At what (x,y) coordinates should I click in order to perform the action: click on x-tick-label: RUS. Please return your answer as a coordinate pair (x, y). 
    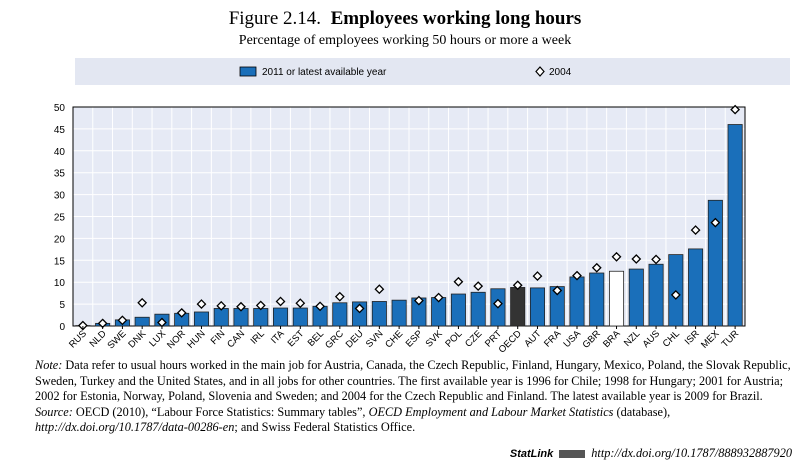
    Looking at the image, I should click on (78, 339).